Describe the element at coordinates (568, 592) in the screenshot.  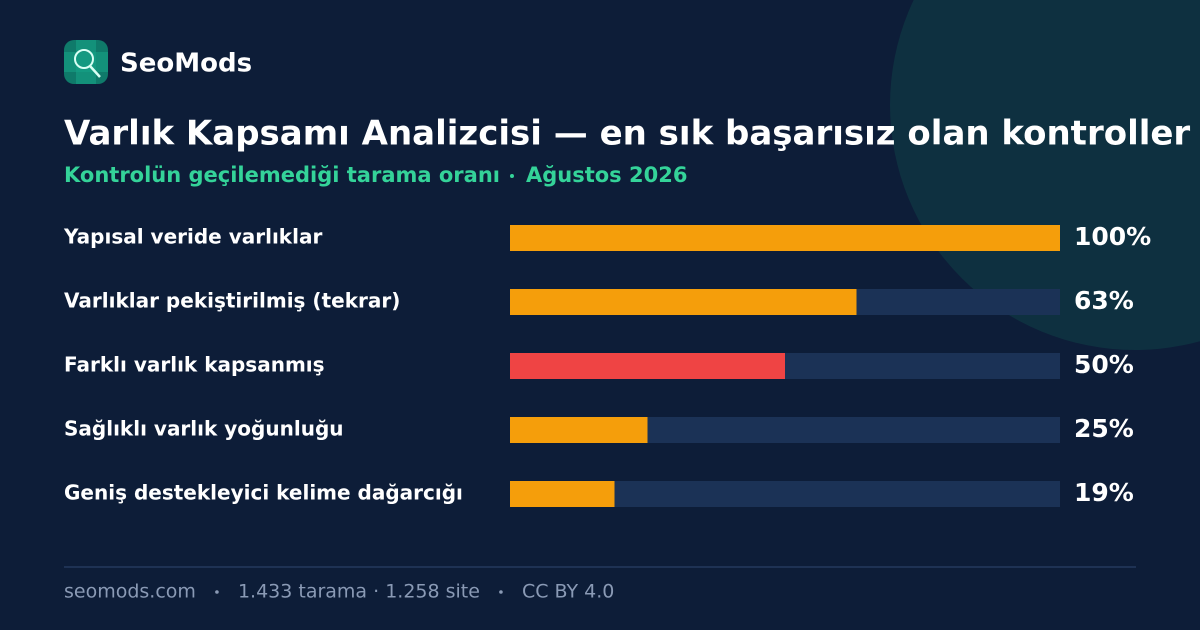
I see `footer-text: CC BY 4.0` at that location.